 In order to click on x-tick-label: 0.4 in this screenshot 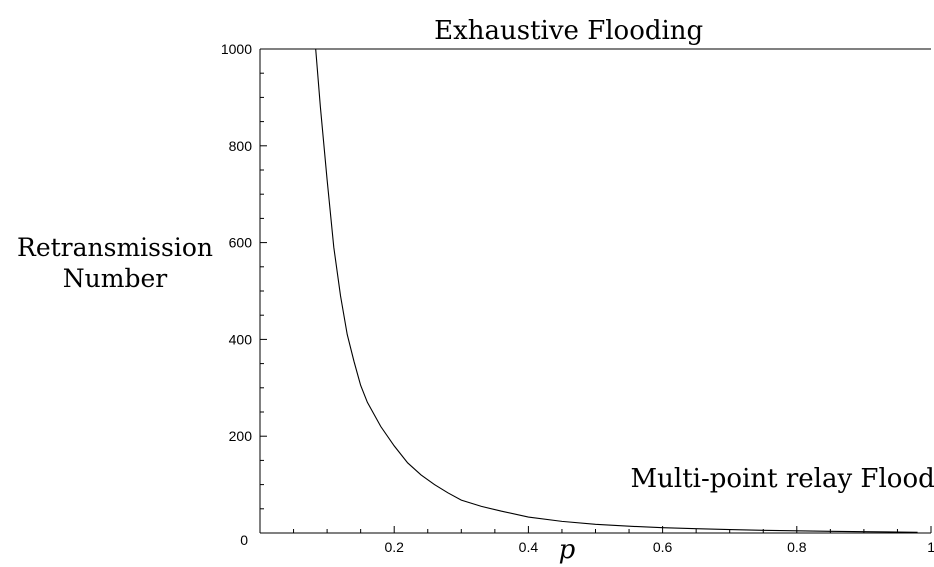, I will do `click(529, 547)`.